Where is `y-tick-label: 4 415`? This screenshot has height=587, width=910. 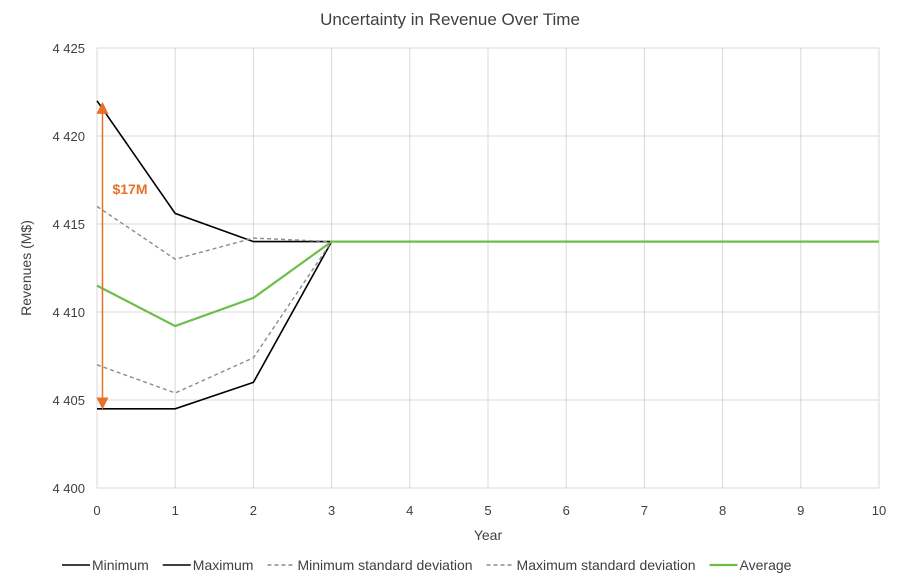 y-tick-label: 4 415 is located at coordinates (68, 224).